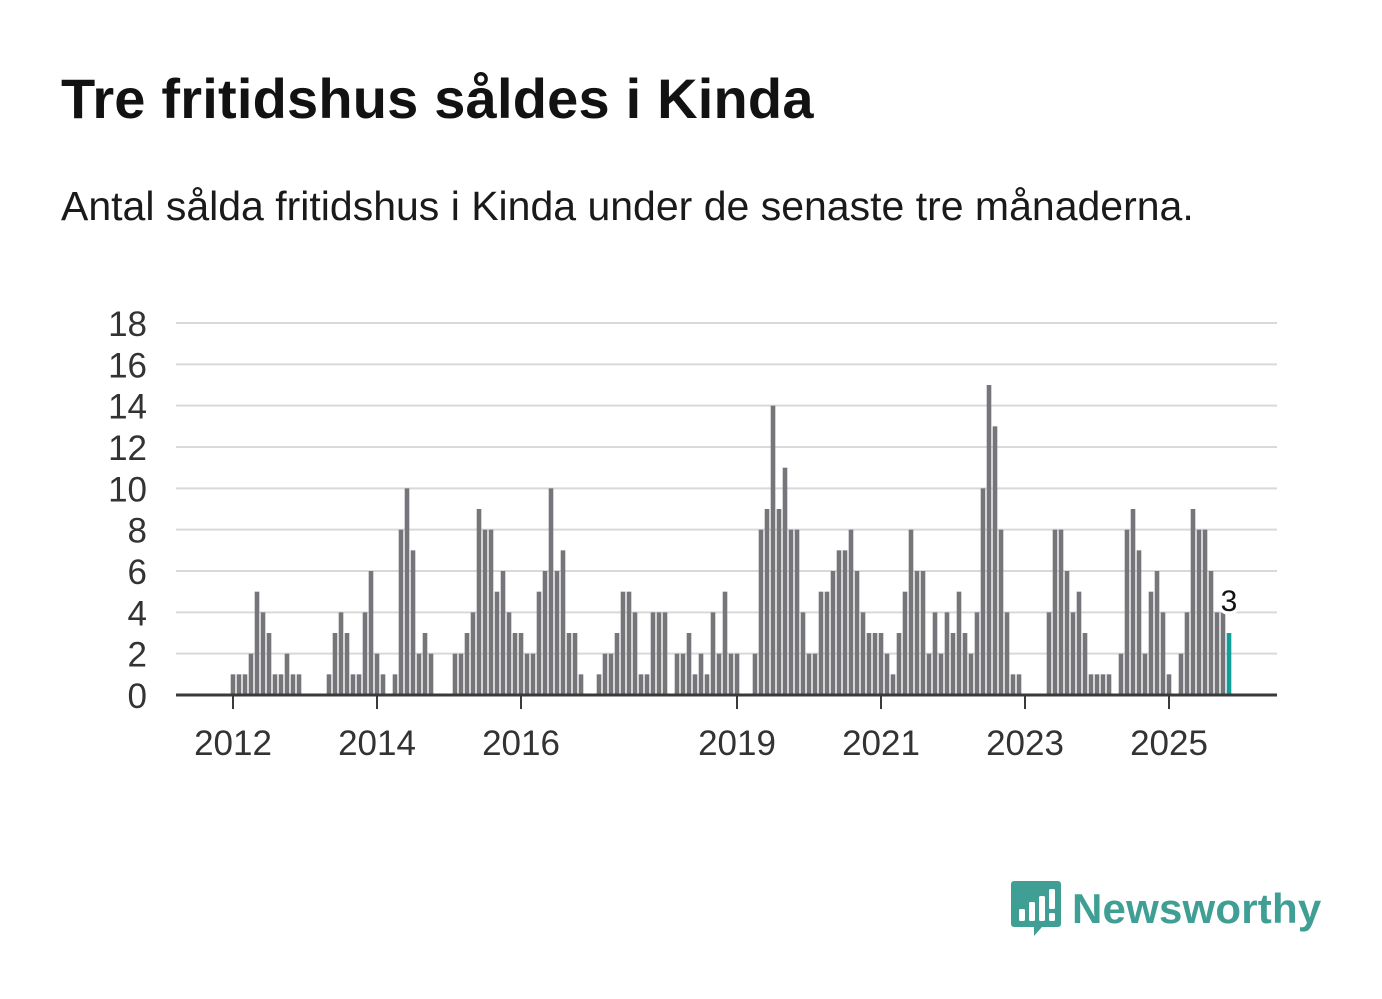 The height and width of the screenshot is (999, 1382). Describe the element at coordinates (127, 365) in the screenshot. I see `y-tick-label: 16` at that location.